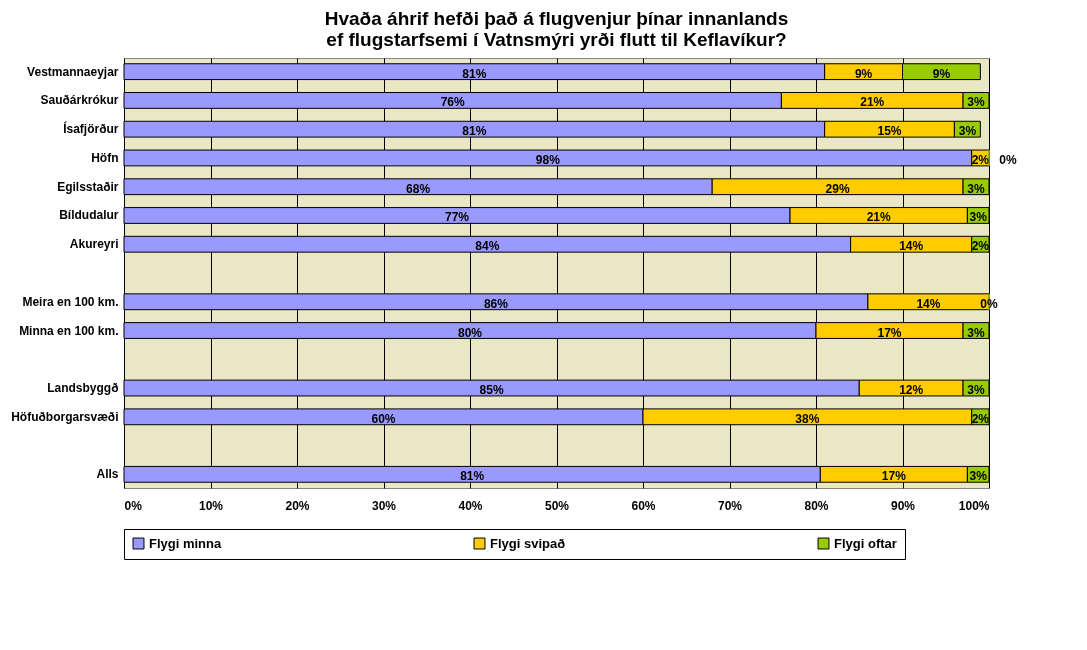  I want to click on x-tick-label: 30%, so click(384, 505).